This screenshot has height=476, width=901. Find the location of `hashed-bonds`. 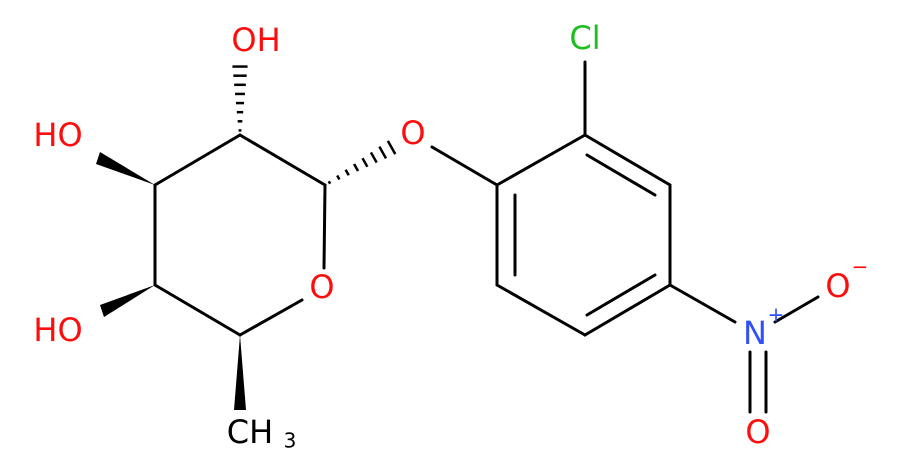

hashed-bonds is located at coordinates (314, 125).